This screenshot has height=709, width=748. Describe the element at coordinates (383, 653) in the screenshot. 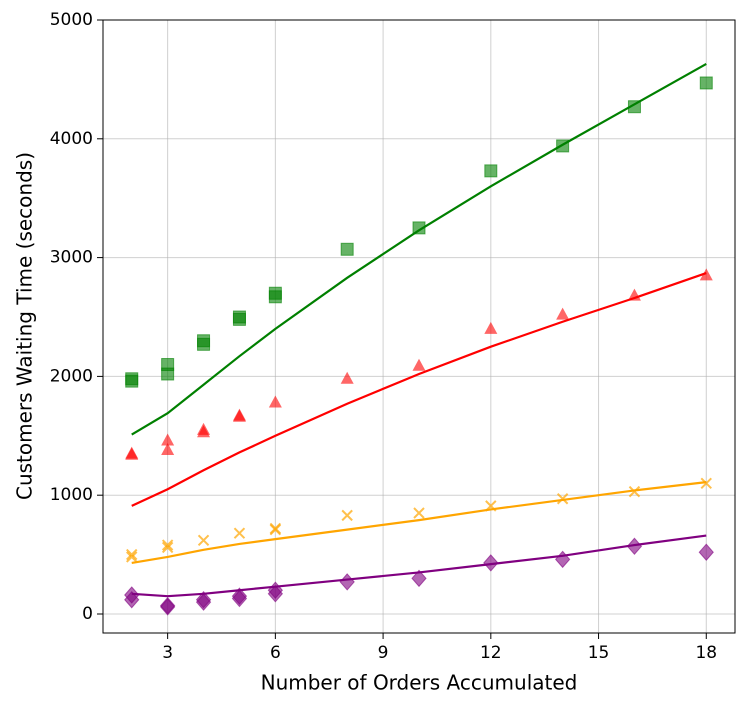

I see `x-tick-label: 9` at that location.